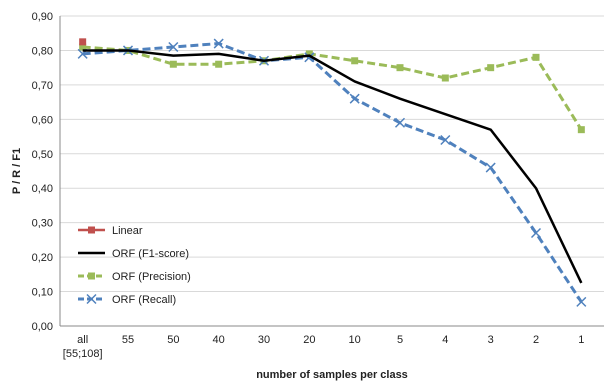  I want to click on x-tick-label: 40, so click(219, 340).